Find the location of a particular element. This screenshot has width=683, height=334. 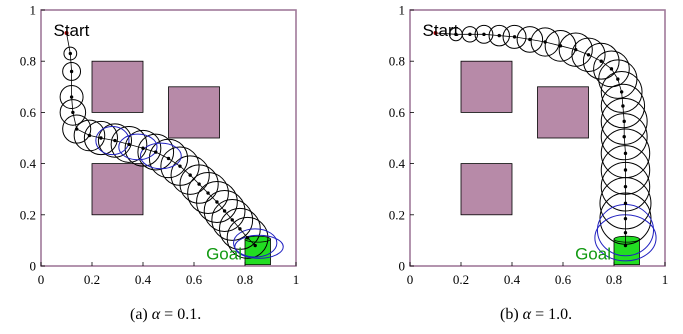

caption-b-value: = 1.0. is located at coordinates (552, 314).